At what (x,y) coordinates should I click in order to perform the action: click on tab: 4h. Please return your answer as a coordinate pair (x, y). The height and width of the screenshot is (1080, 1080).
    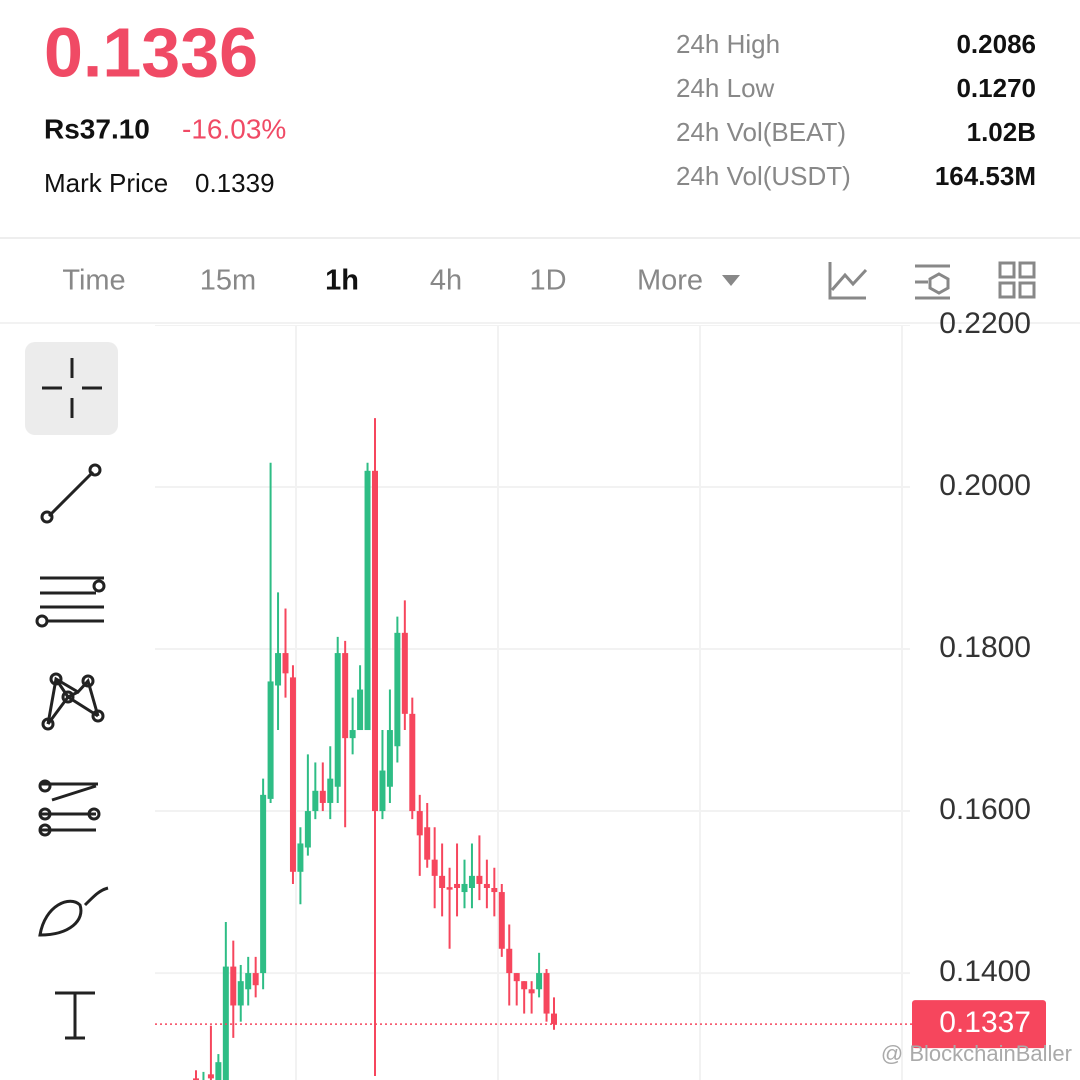
    Looking at the image, I should click on (446, 281).